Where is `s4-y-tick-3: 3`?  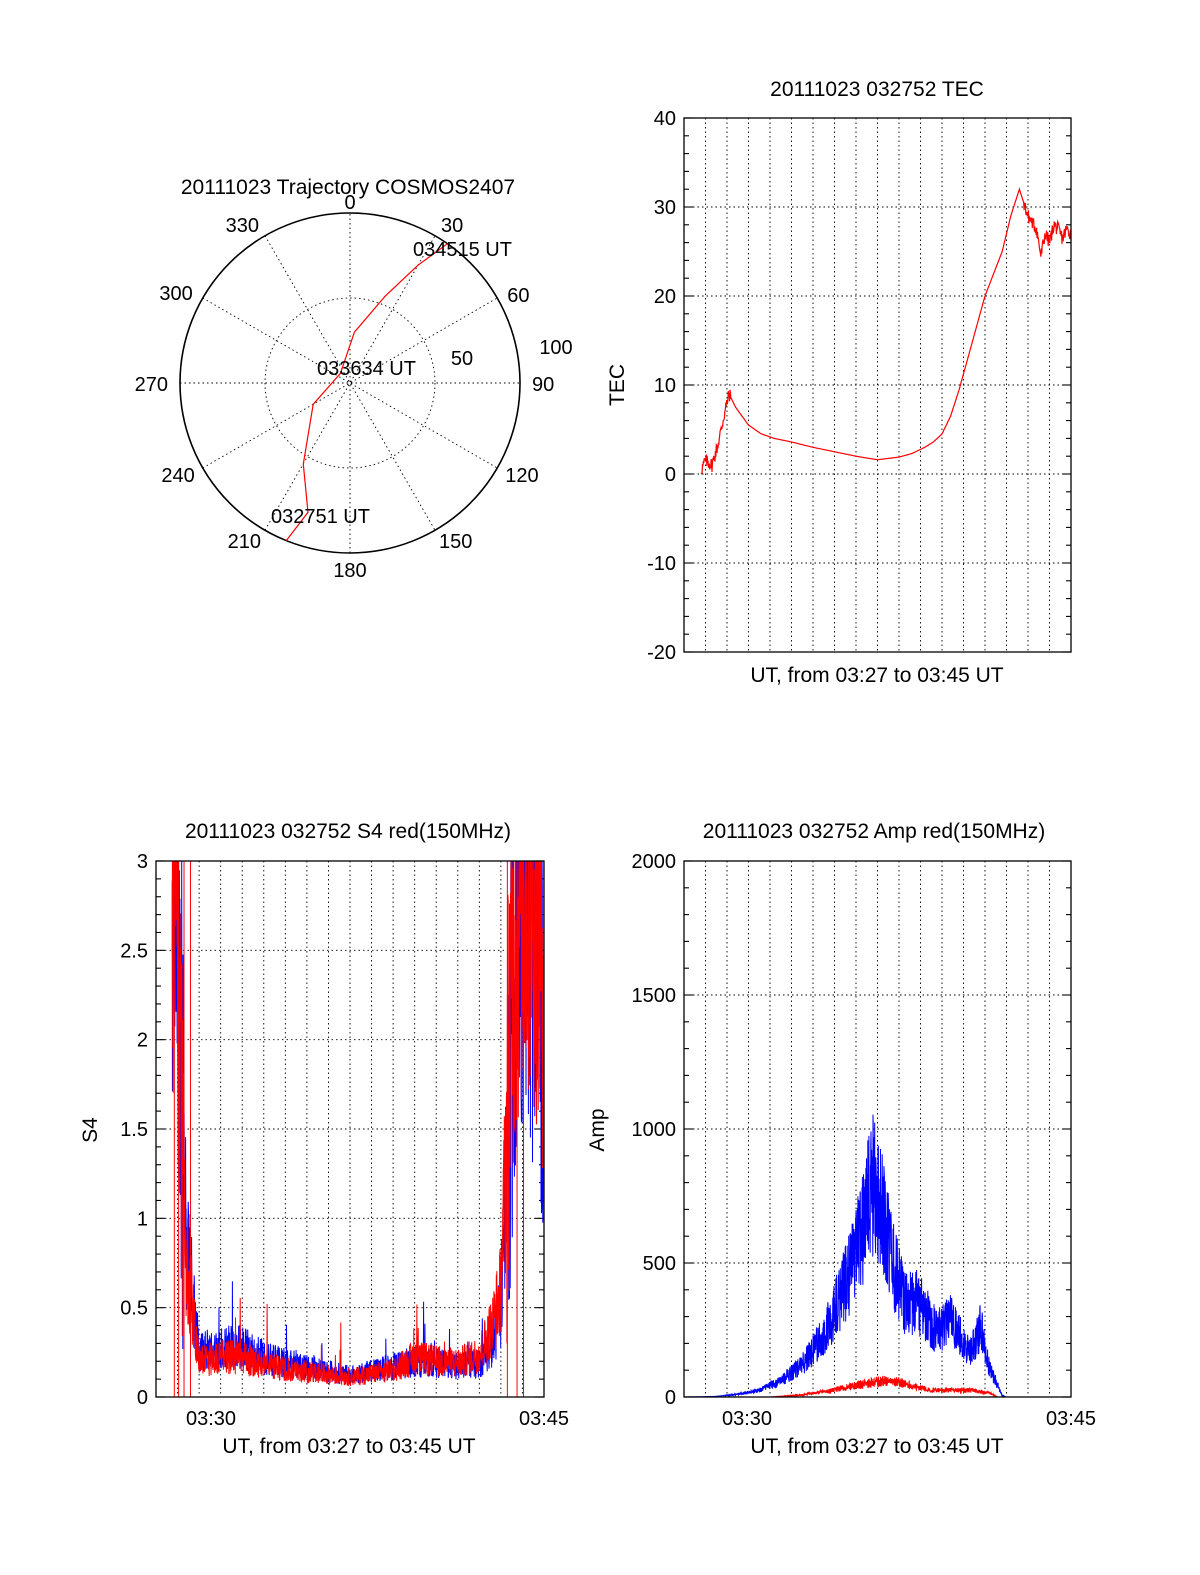 s4-y-tick-3: 3 is located at coordinates (142, 862).